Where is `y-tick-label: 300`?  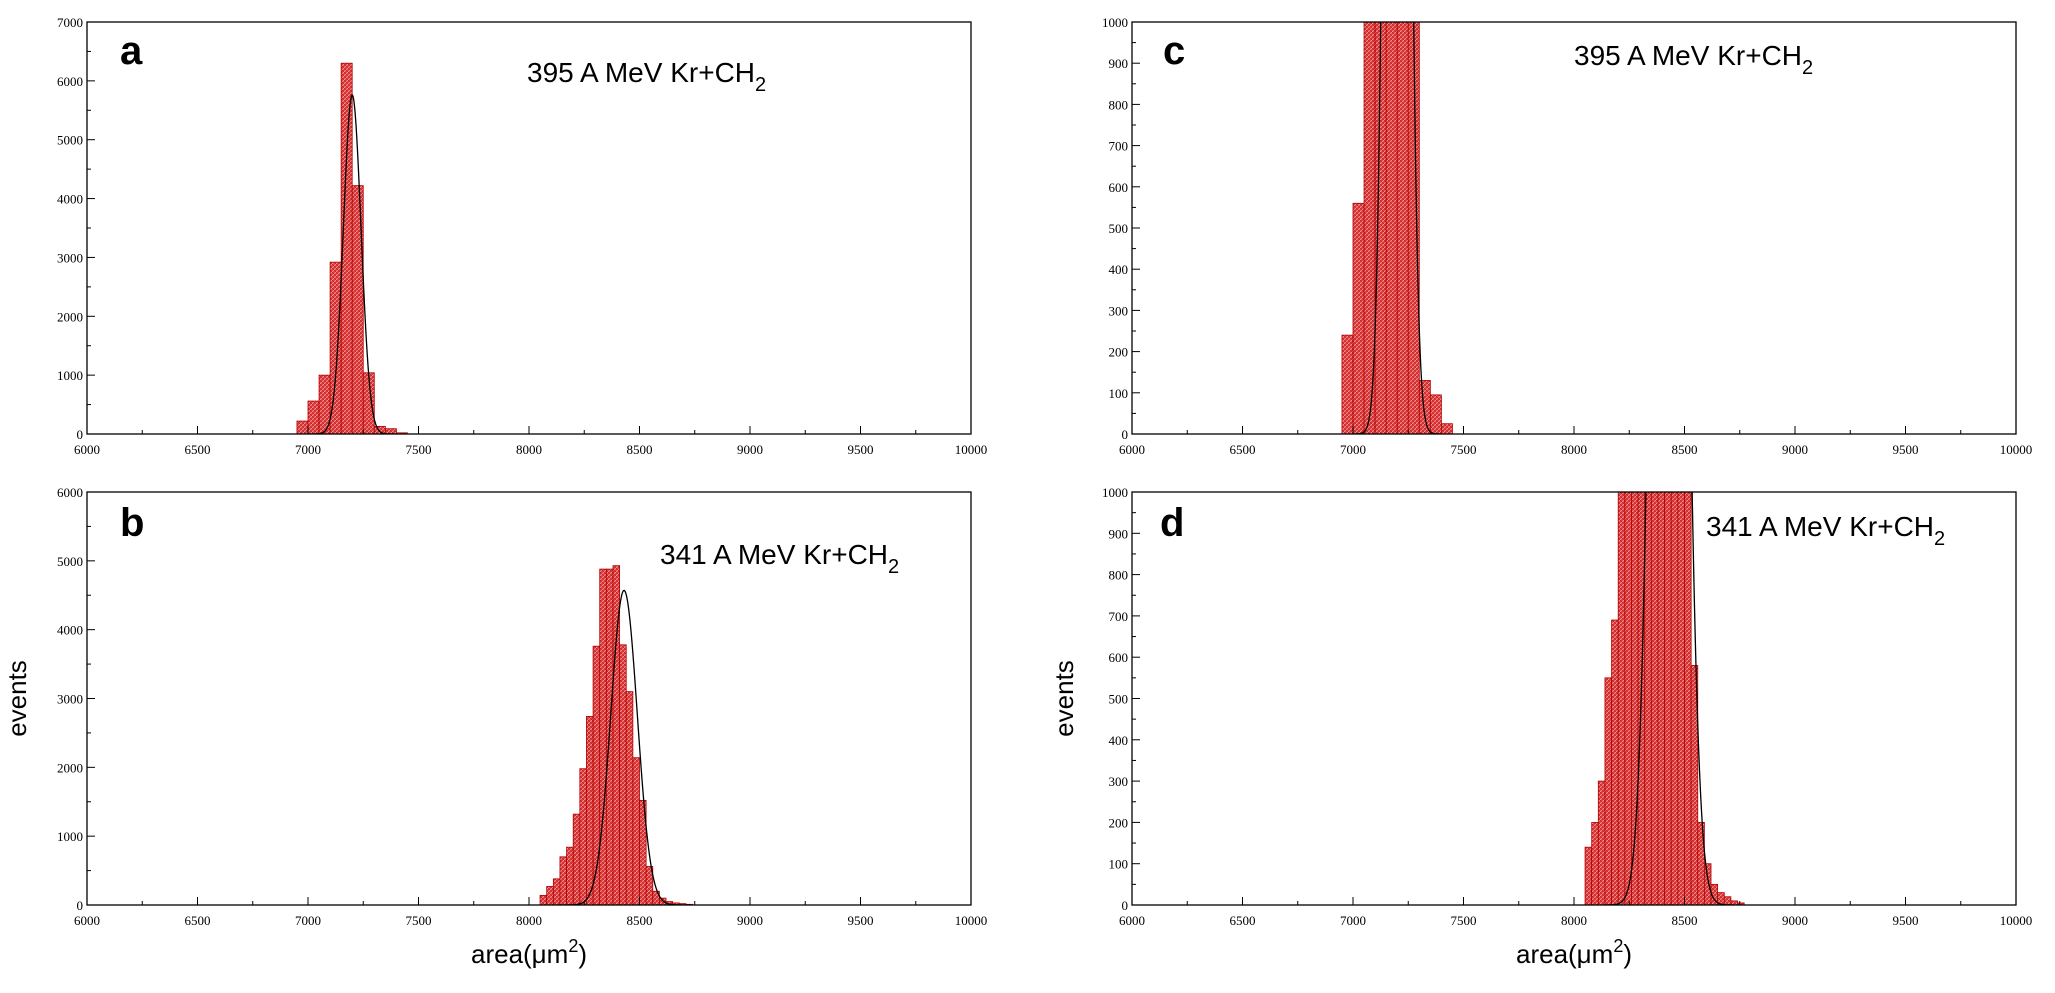
y-tick-label: 300 is located at coordinates (1119, 781).